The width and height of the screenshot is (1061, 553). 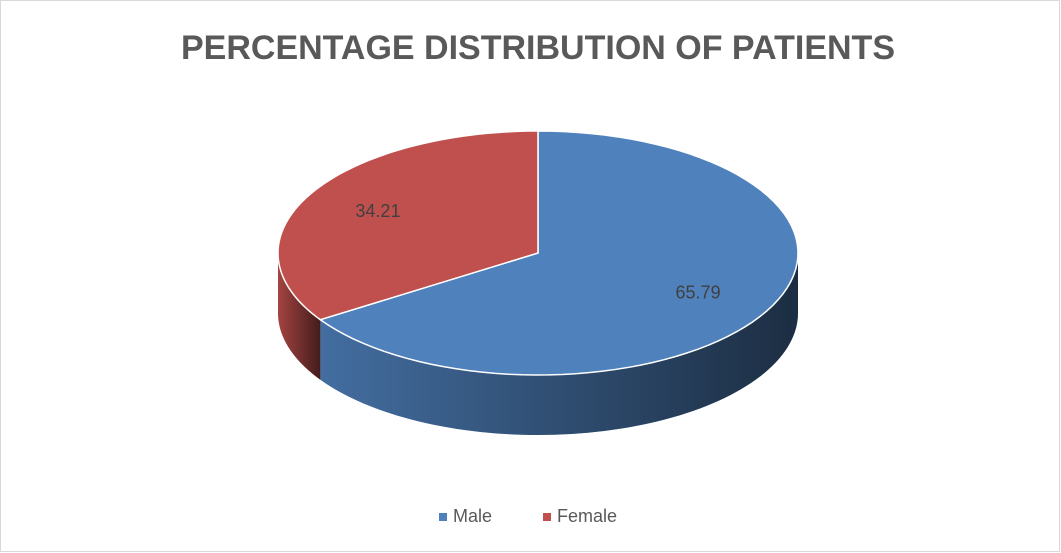 I want to click on slice, so click(x=408, y=225).